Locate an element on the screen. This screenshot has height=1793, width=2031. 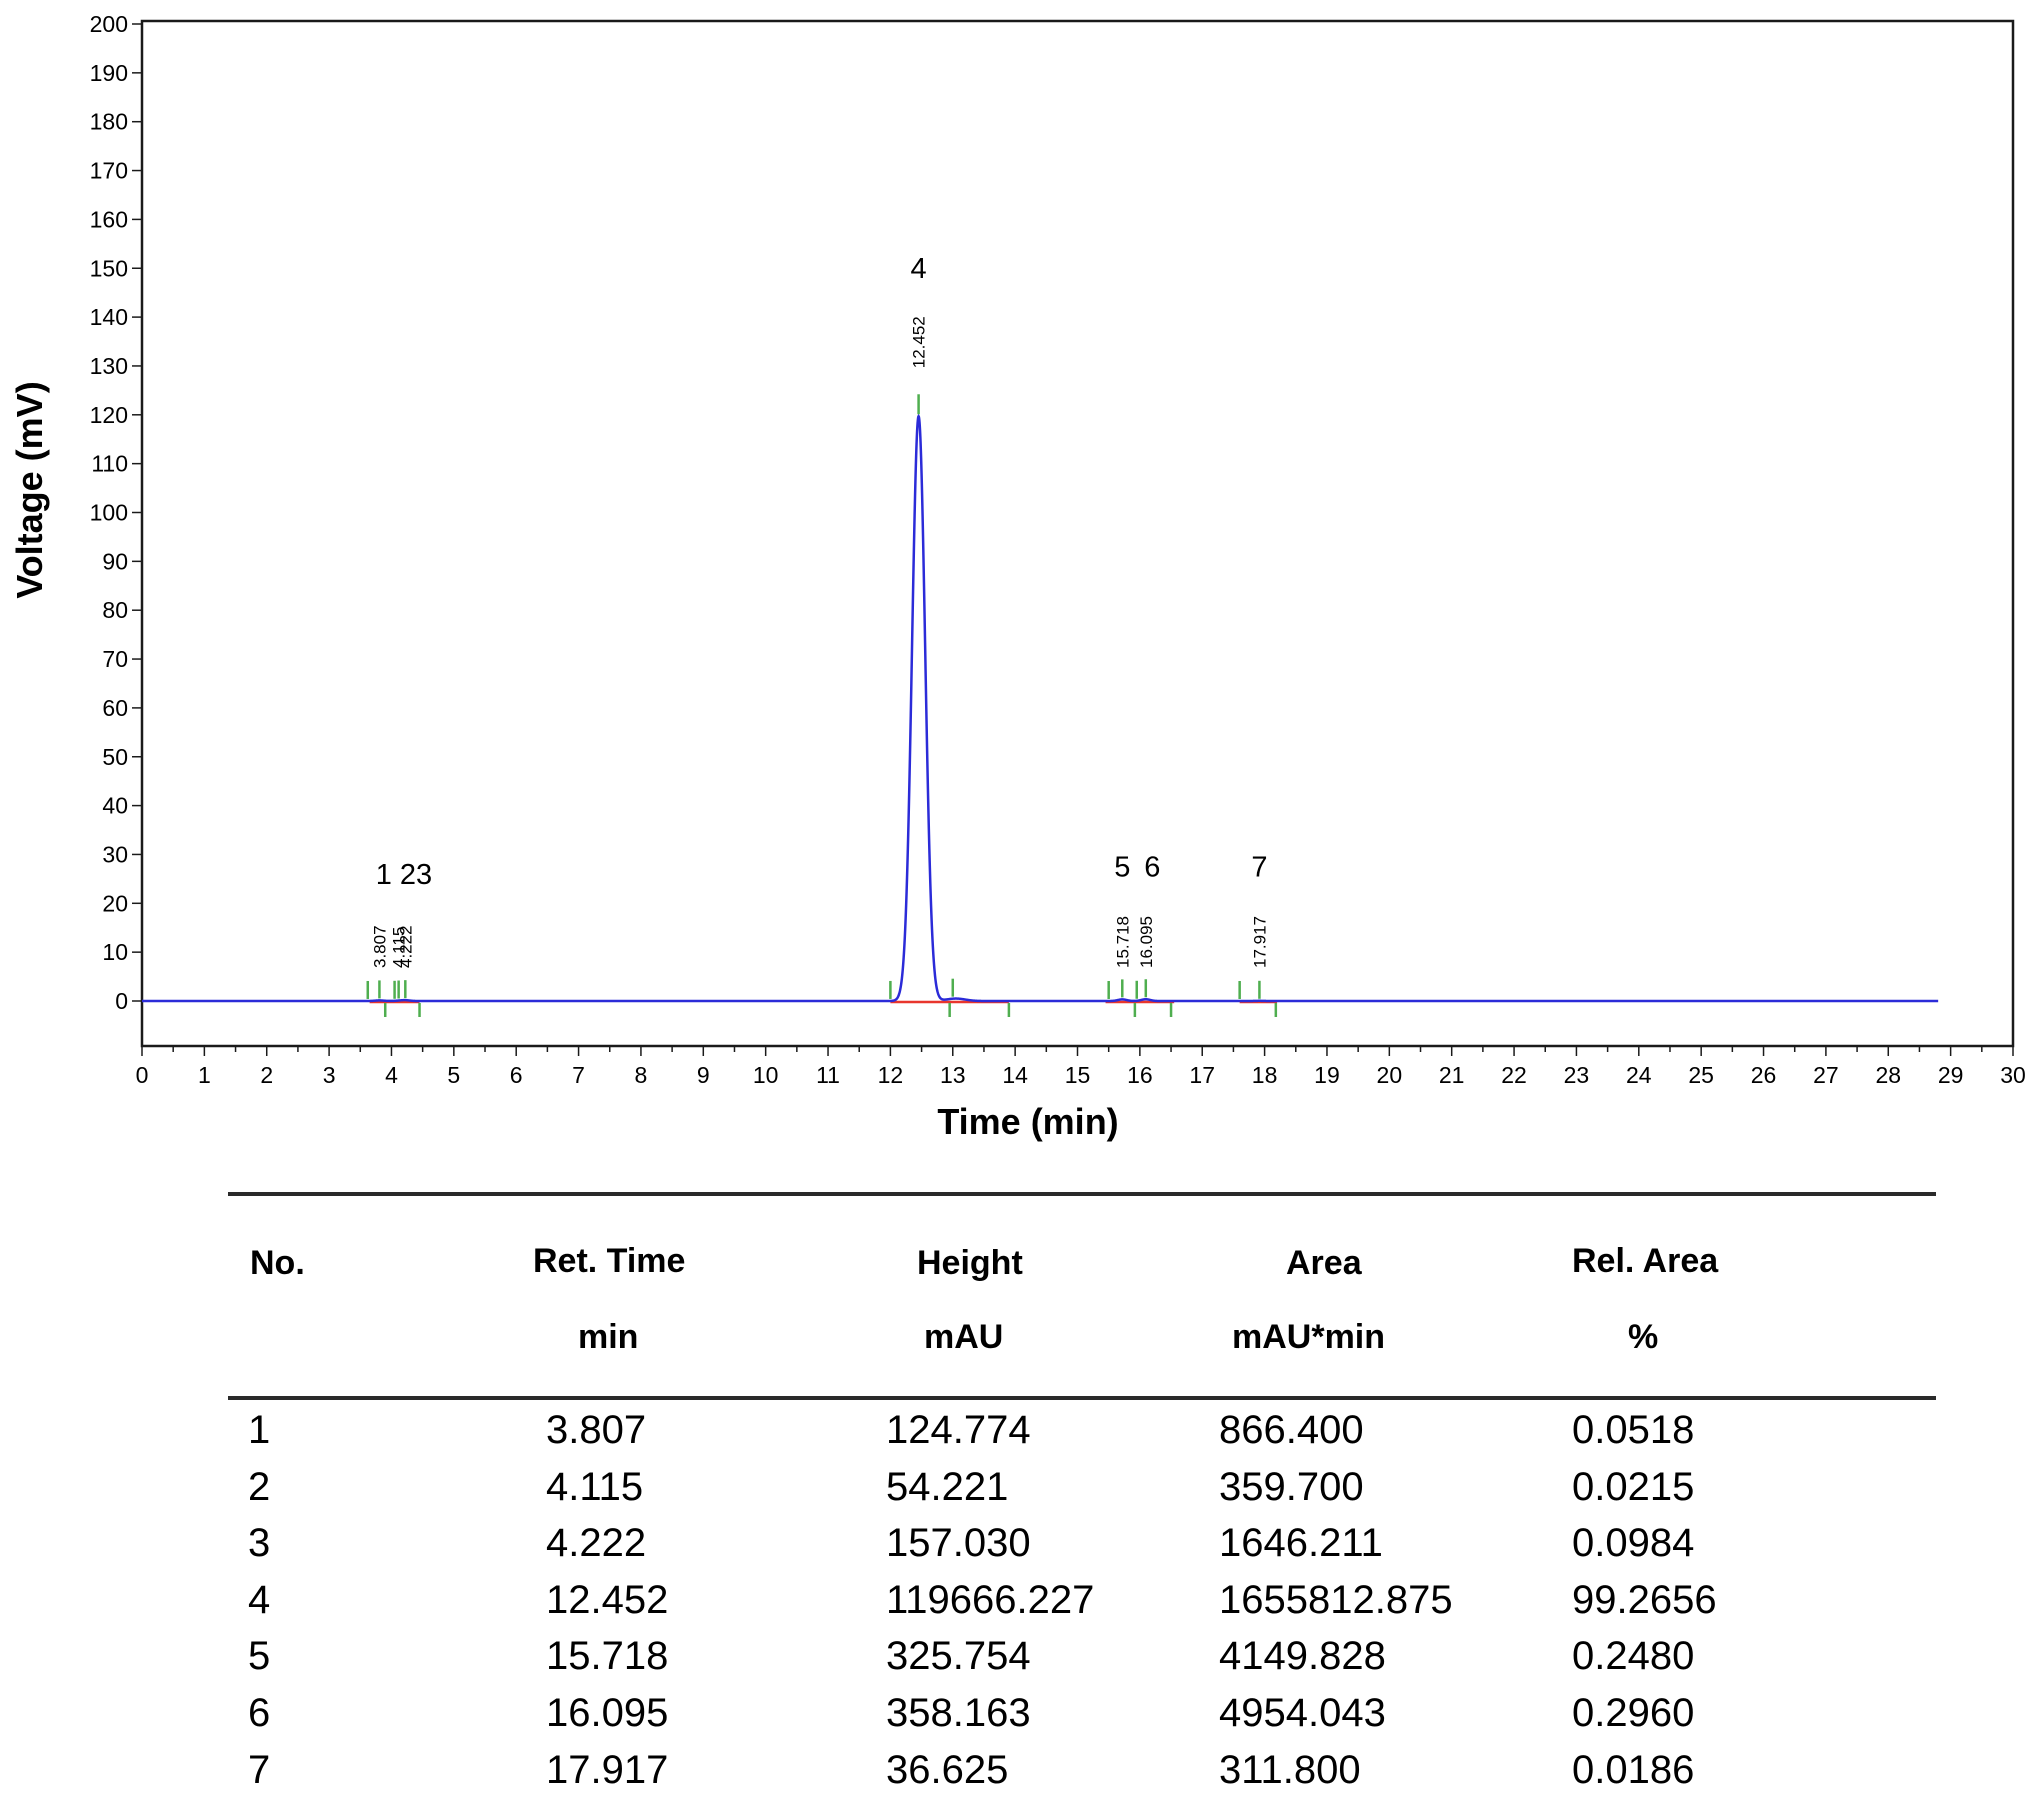
x-tick-label: 4 is located at coordinates (391, 1075).